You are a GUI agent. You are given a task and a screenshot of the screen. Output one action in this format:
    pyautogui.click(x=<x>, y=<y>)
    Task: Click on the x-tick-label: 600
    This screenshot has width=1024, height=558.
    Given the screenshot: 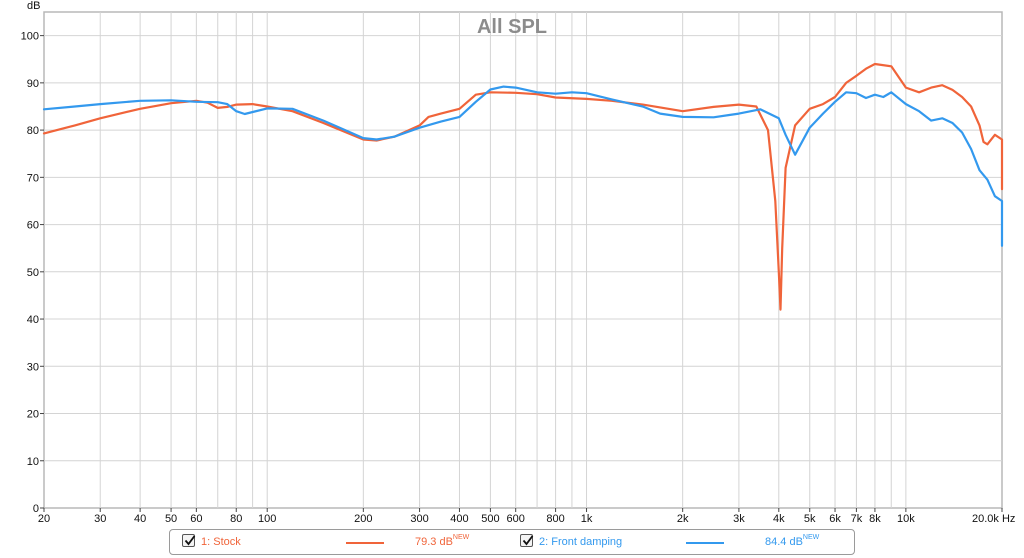 What is the action you would take?
    pyautogui.click(x=516, y=519)
    